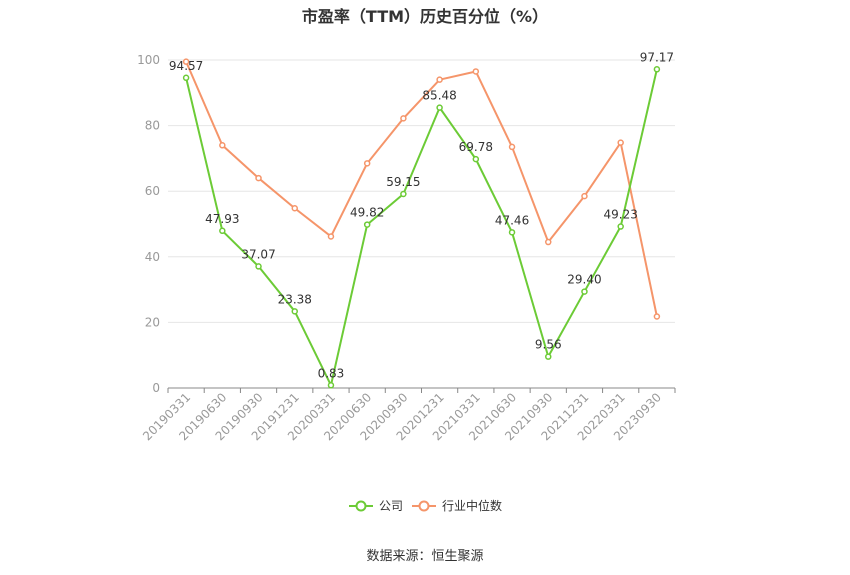 The width and height of the screenshot is (850, 575). I want to click on data-label: 47.46, so click(512, 220).